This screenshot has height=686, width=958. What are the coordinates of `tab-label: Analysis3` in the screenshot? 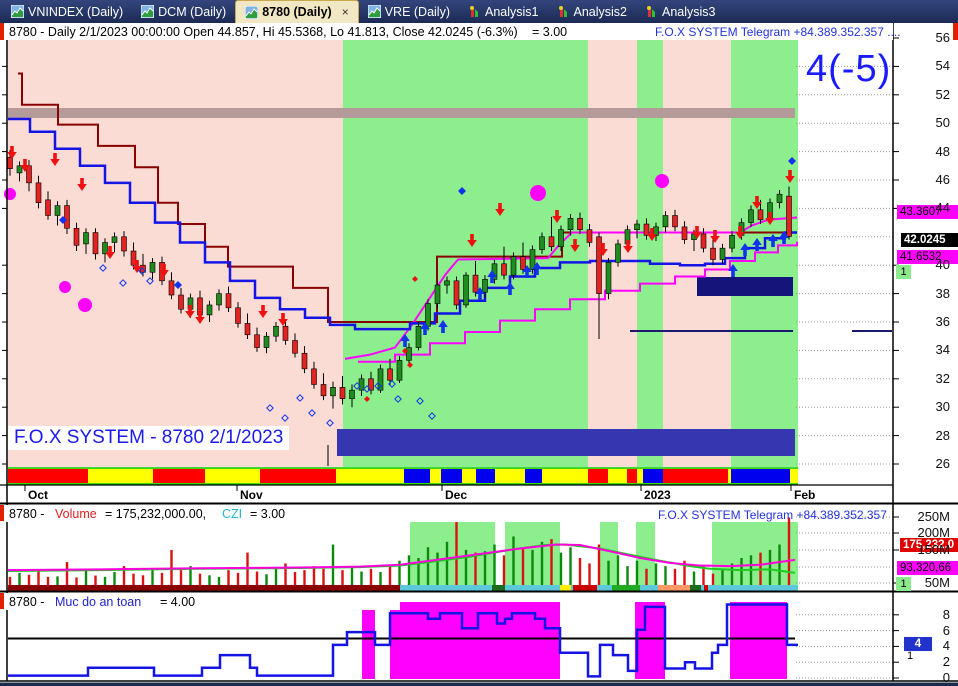 It's located at (689, 11).